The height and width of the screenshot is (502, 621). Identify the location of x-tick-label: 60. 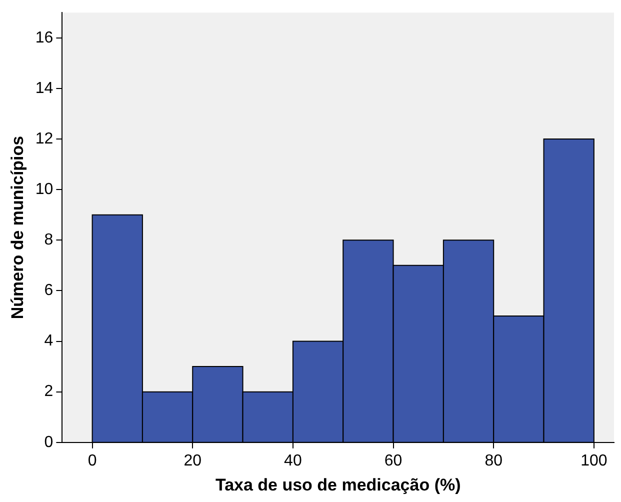
(393, 461).